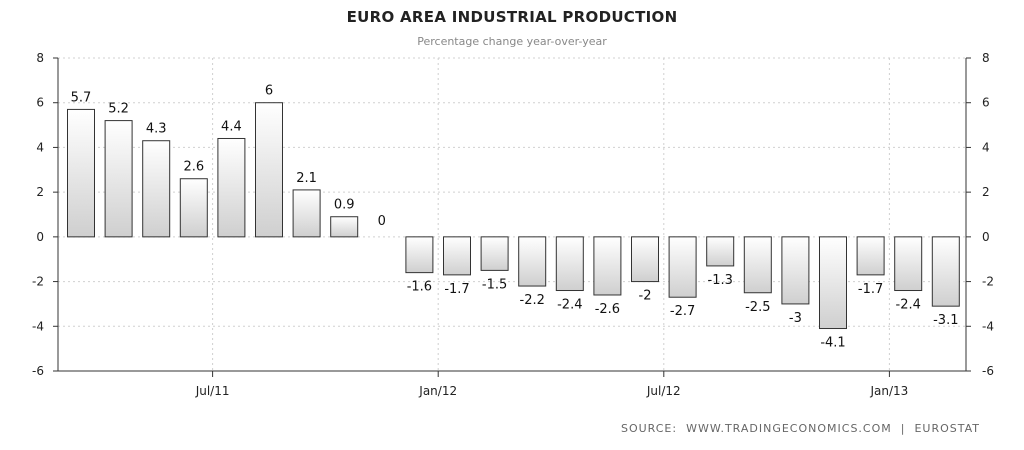  Describe the element at coordinates (193, 167) in the screenshot. I see `data-label: 2.6` at that location.